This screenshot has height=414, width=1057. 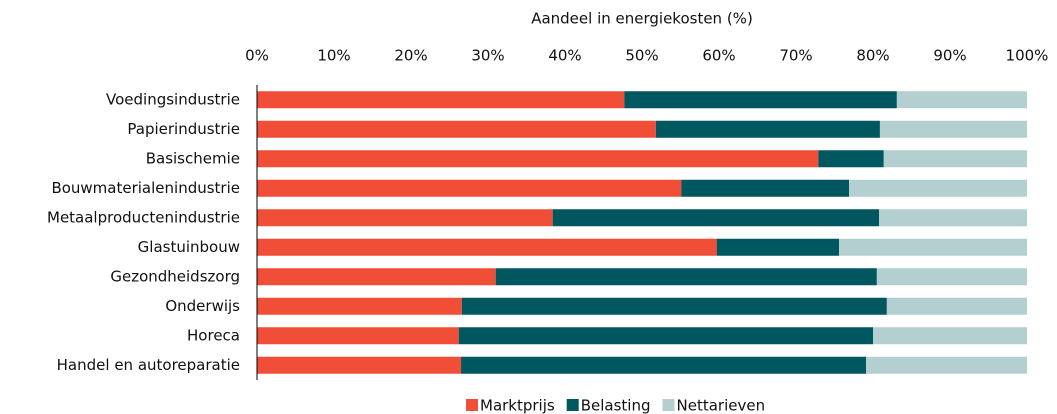 What do you see at coordinates (183, 129) in the screenshot?
I see `y-tick-label: Papierindustrie` at bounding box center [183, 129].